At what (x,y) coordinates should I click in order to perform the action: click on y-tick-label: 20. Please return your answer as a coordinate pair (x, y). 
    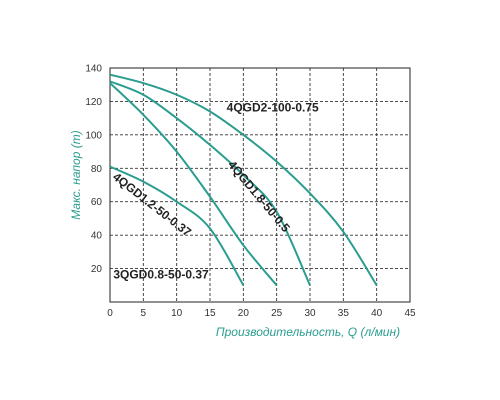
    Looking at the image, I should click on (97, 269).